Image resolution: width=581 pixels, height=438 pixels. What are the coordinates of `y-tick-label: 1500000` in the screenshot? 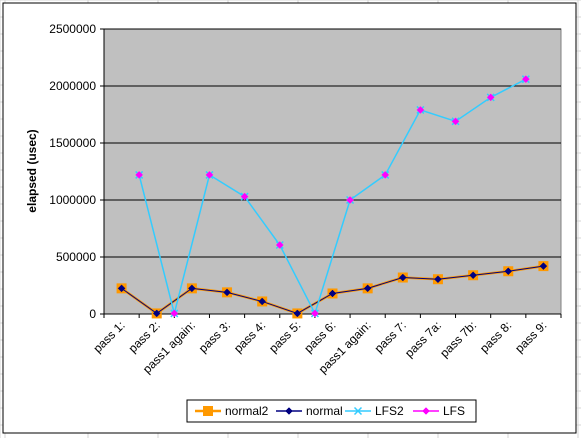 It's located at (72, 143).